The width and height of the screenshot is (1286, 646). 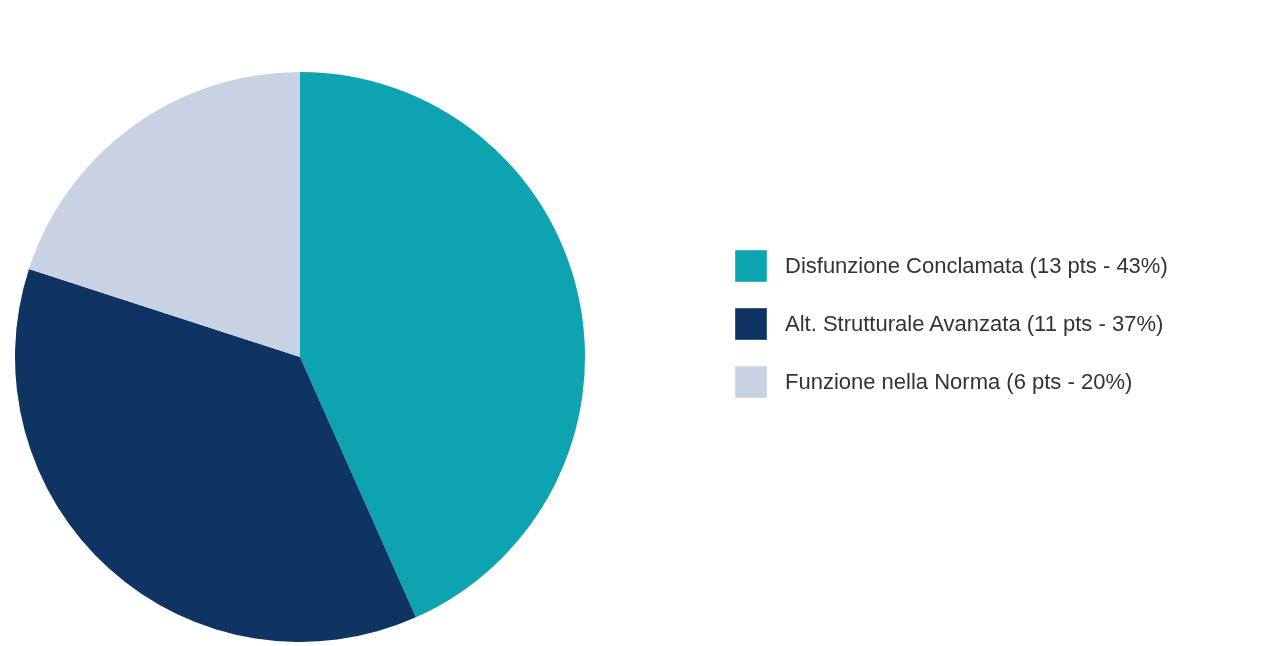 What do you see at coordinates (164, 214) in the screenshot?
I see `pie-slice` at bounding box center [164, 214].